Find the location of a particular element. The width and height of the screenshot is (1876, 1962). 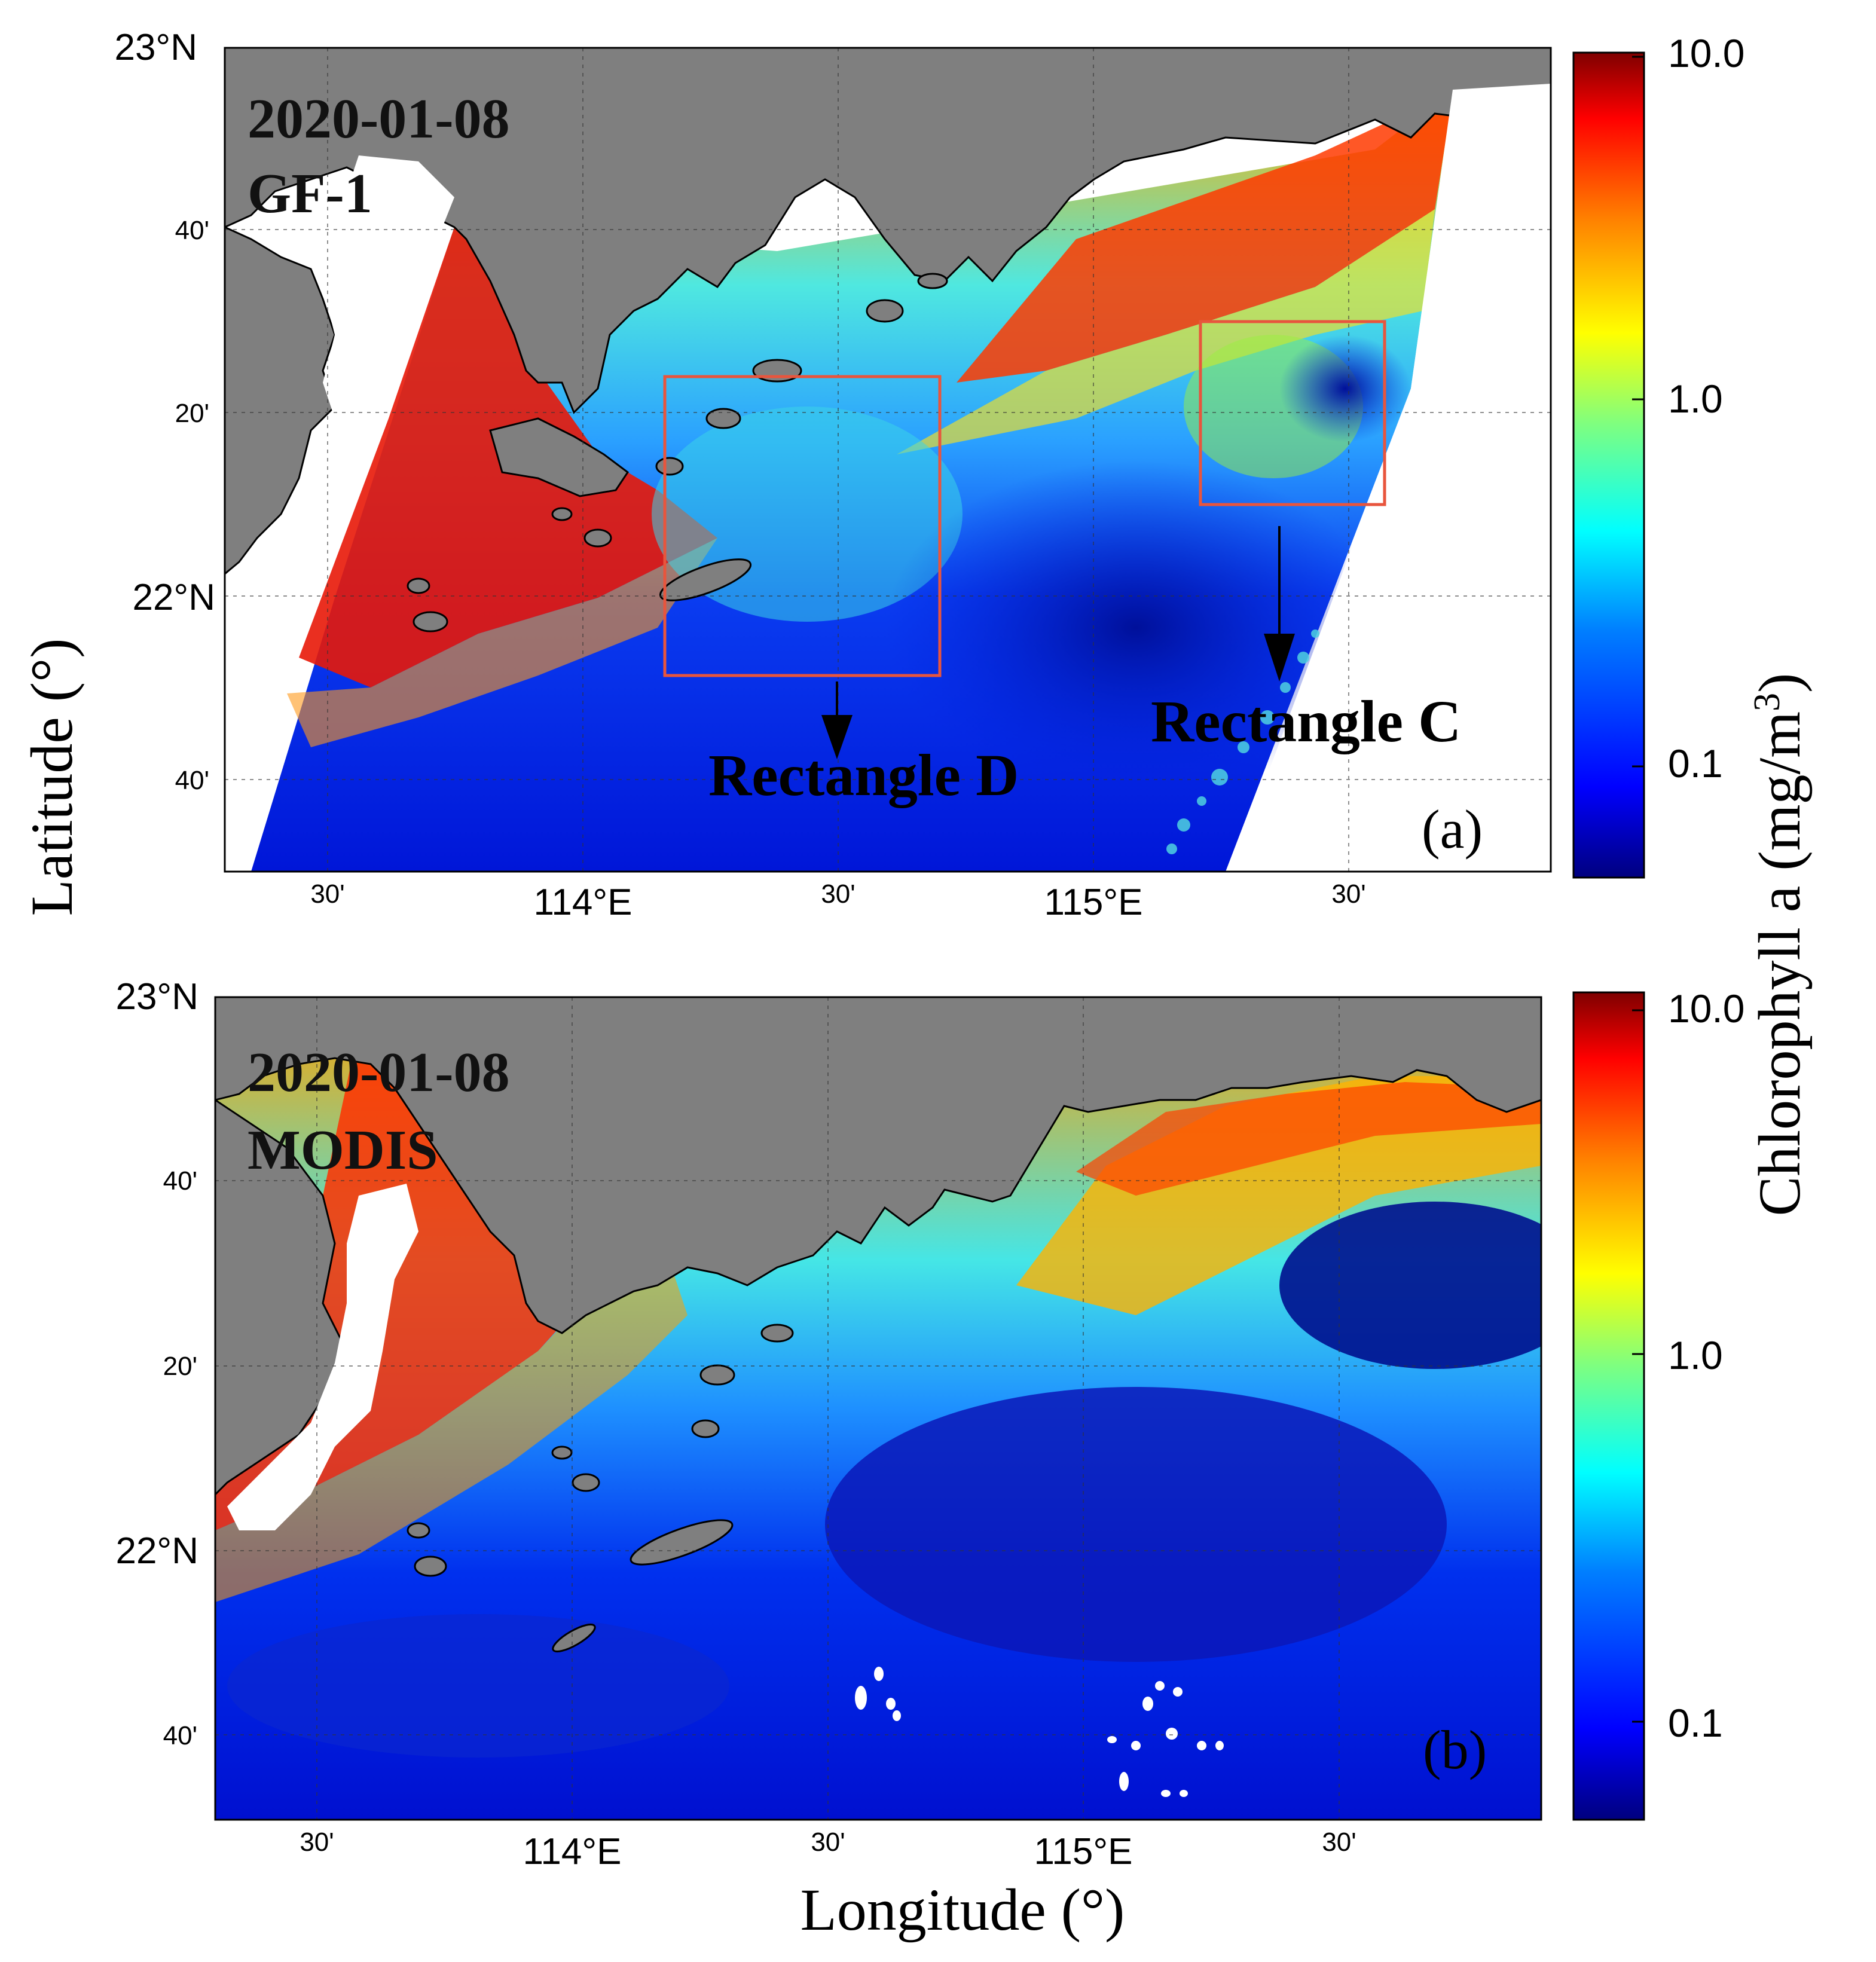

rectangle-c-box is located at coordinates (1293, 413).